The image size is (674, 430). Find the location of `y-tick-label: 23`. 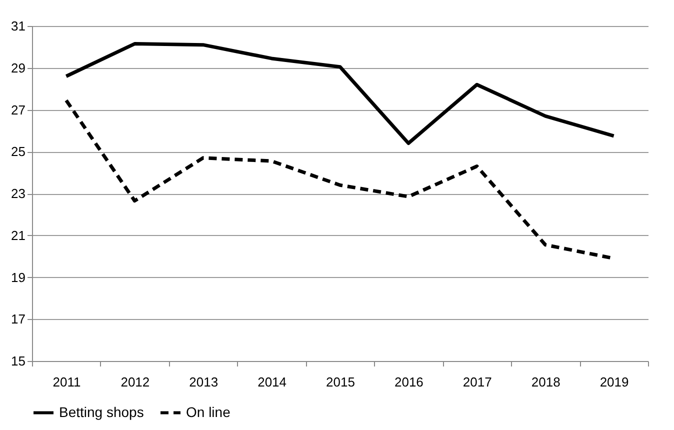

y-tick-label: 23 is located at coordinates (18, 193).